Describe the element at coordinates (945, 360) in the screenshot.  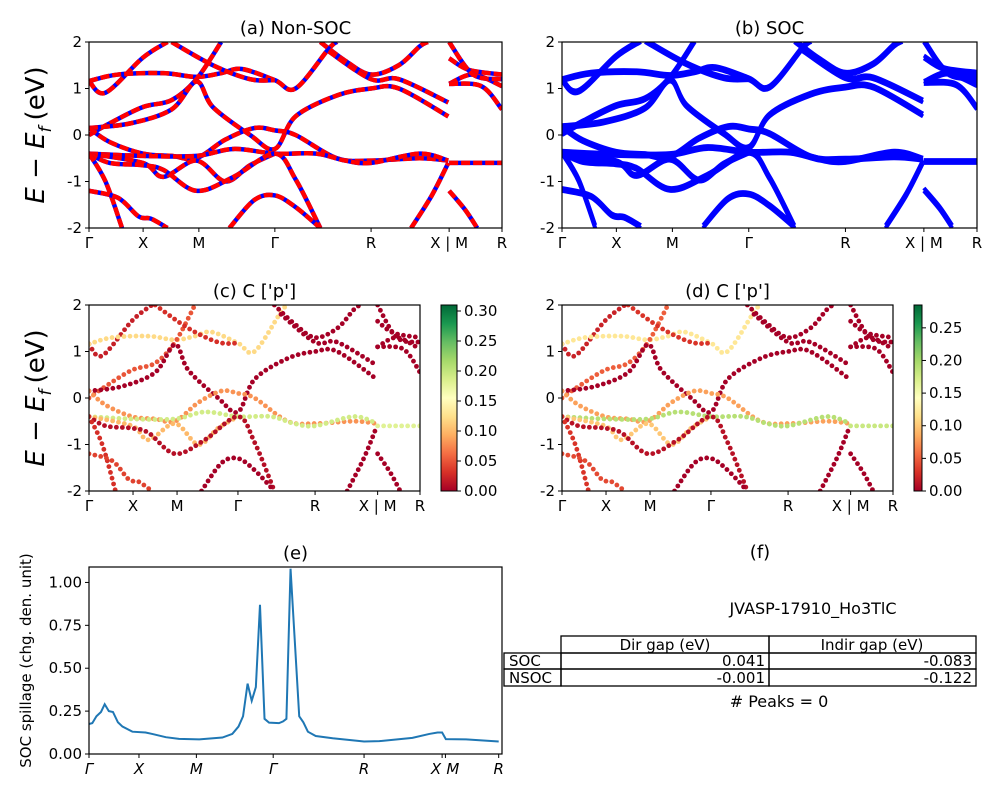
I see `colorbar-tick-label: 0.20` at that location.